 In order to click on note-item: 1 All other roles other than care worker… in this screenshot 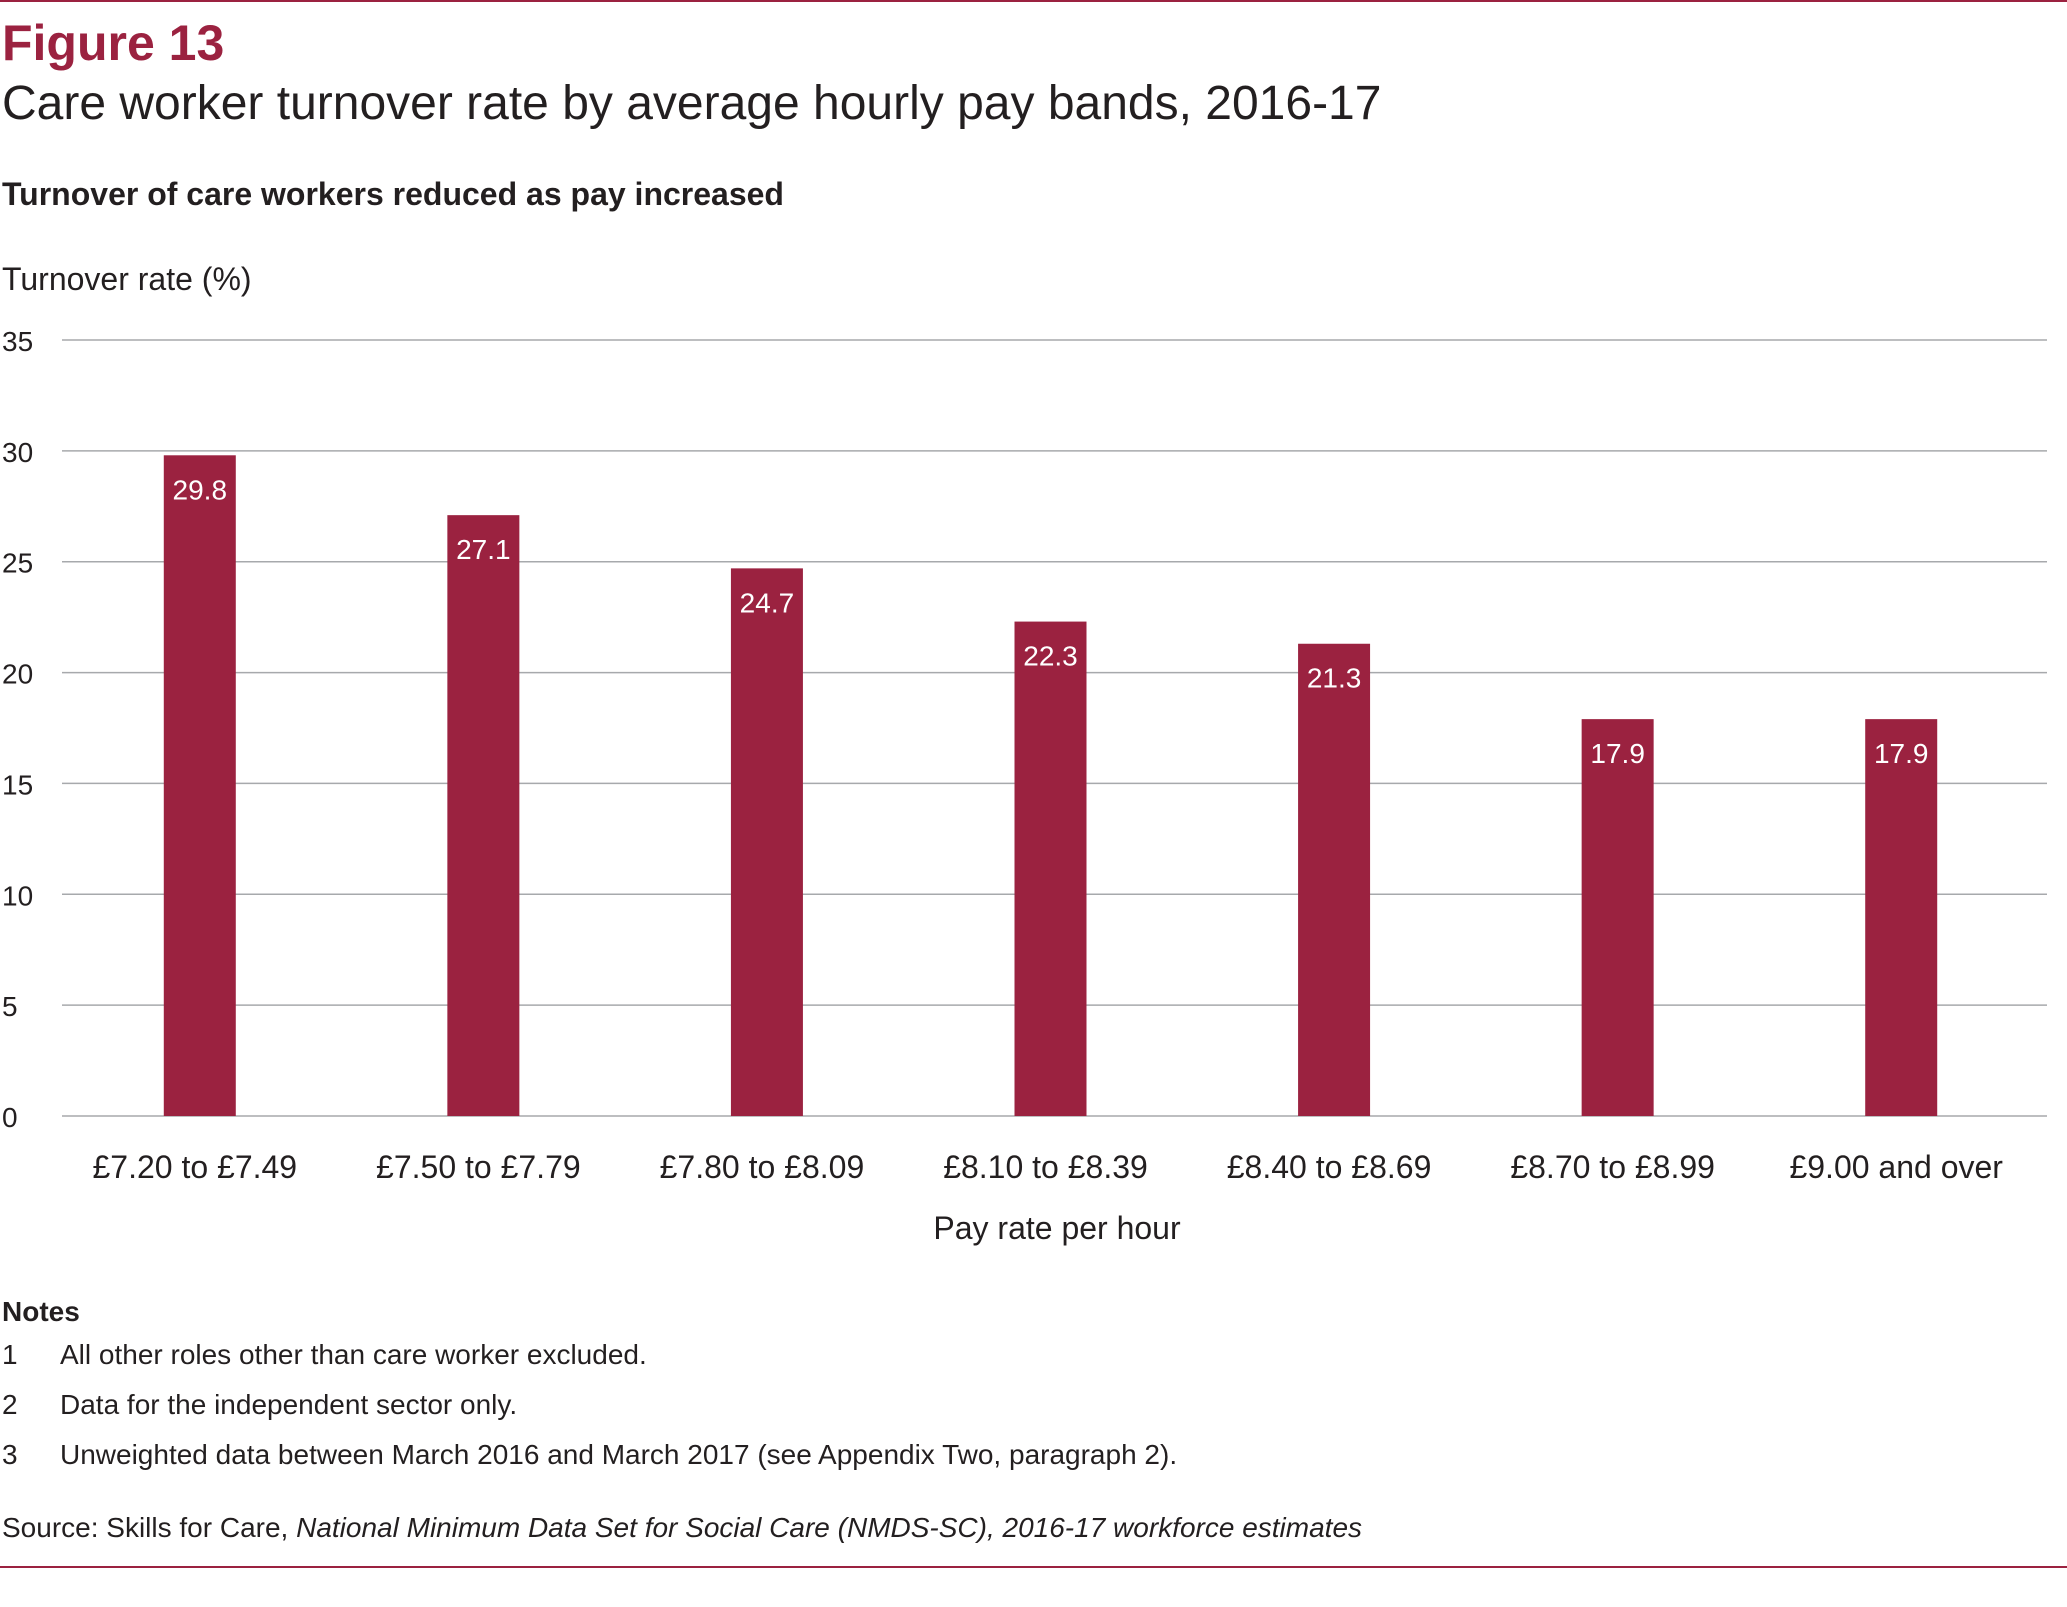, I will do `click(589, 1354)`.